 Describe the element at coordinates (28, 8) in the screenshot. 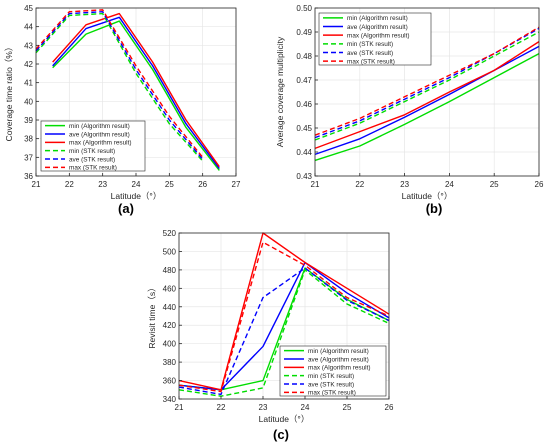

I see `y-tick-label: 45` at that location.